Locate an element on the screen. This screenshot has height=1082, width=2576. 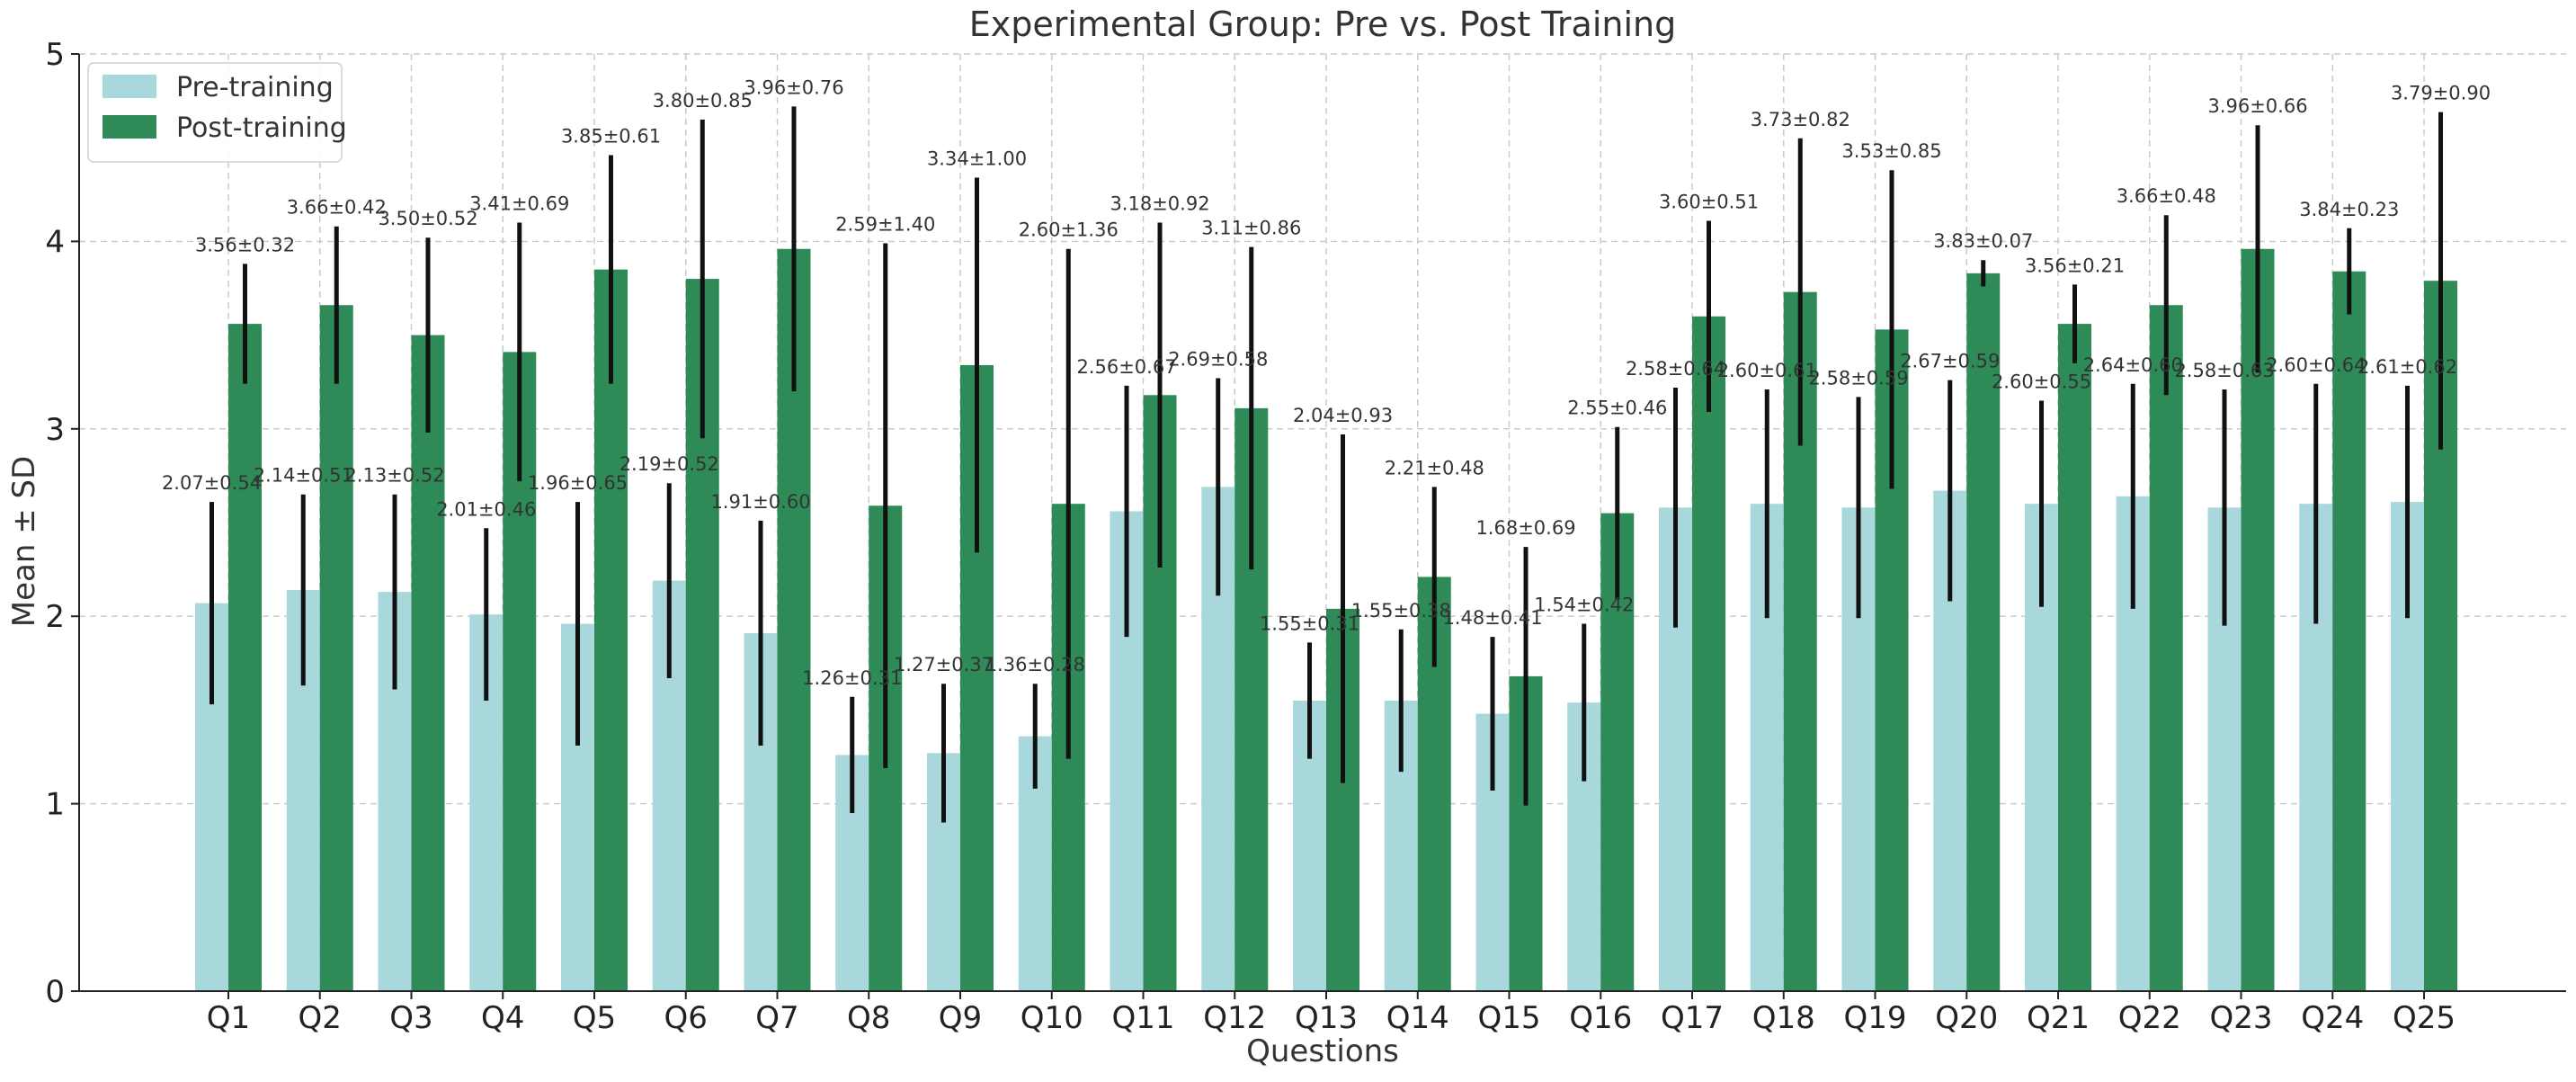
data-label-pre: 1.96±0.65 is located at coordinates (578, 483).